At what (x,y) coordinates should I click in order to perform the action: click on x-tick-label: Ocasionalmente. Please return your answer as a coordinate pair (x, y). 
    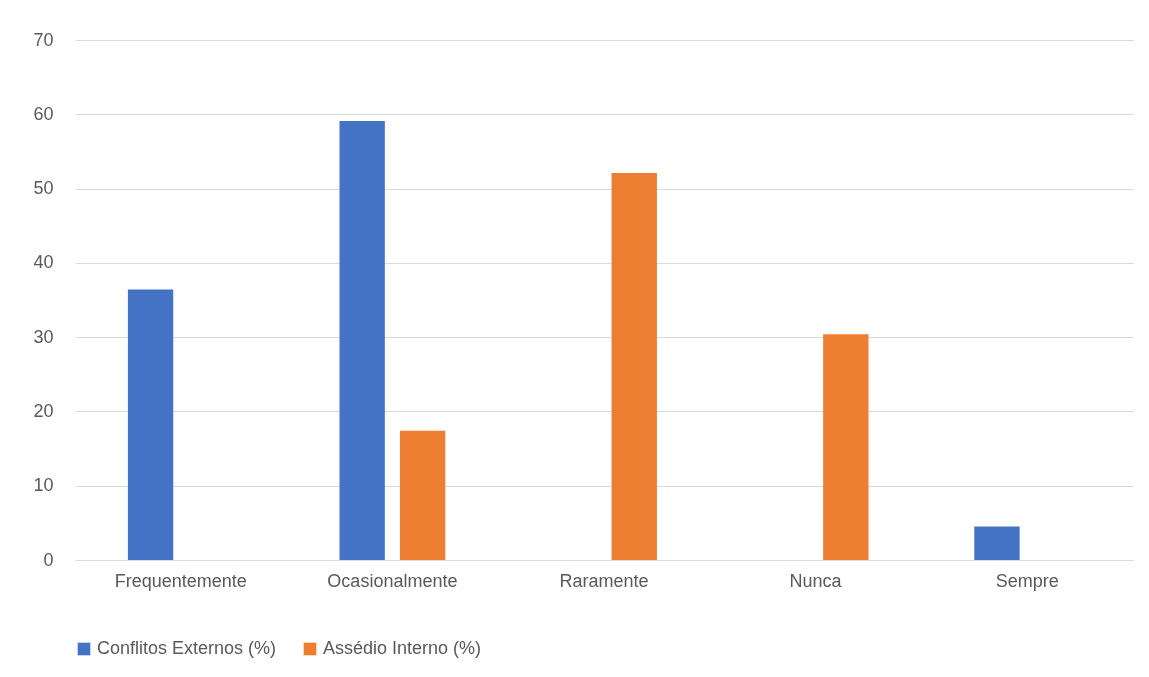
    Looking at the image, I should click on (392, 580).